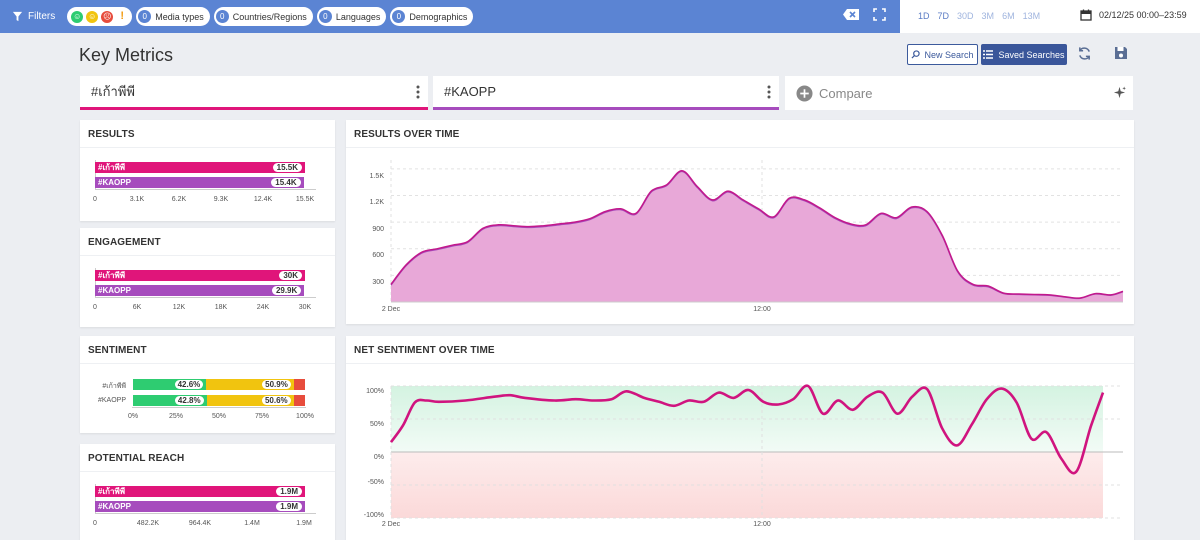 Image resolution: width=1200 pixels, height=540 pixels. I want to click on results-area-q1, so click(757, 236).